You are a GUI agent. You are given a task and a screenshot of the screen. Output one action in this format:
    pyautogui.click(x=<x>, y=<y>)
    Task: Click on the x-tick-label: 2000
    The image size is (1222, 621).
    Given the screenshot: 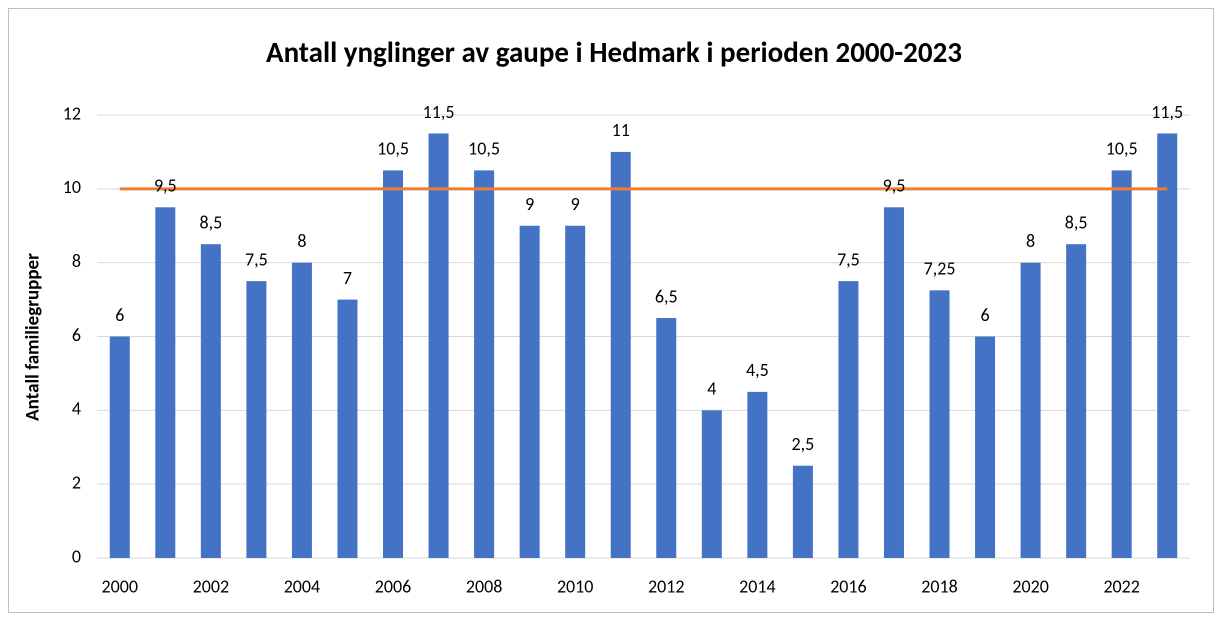 What is the action you would take?
    pyautogui.click(x=120, y=586)
    